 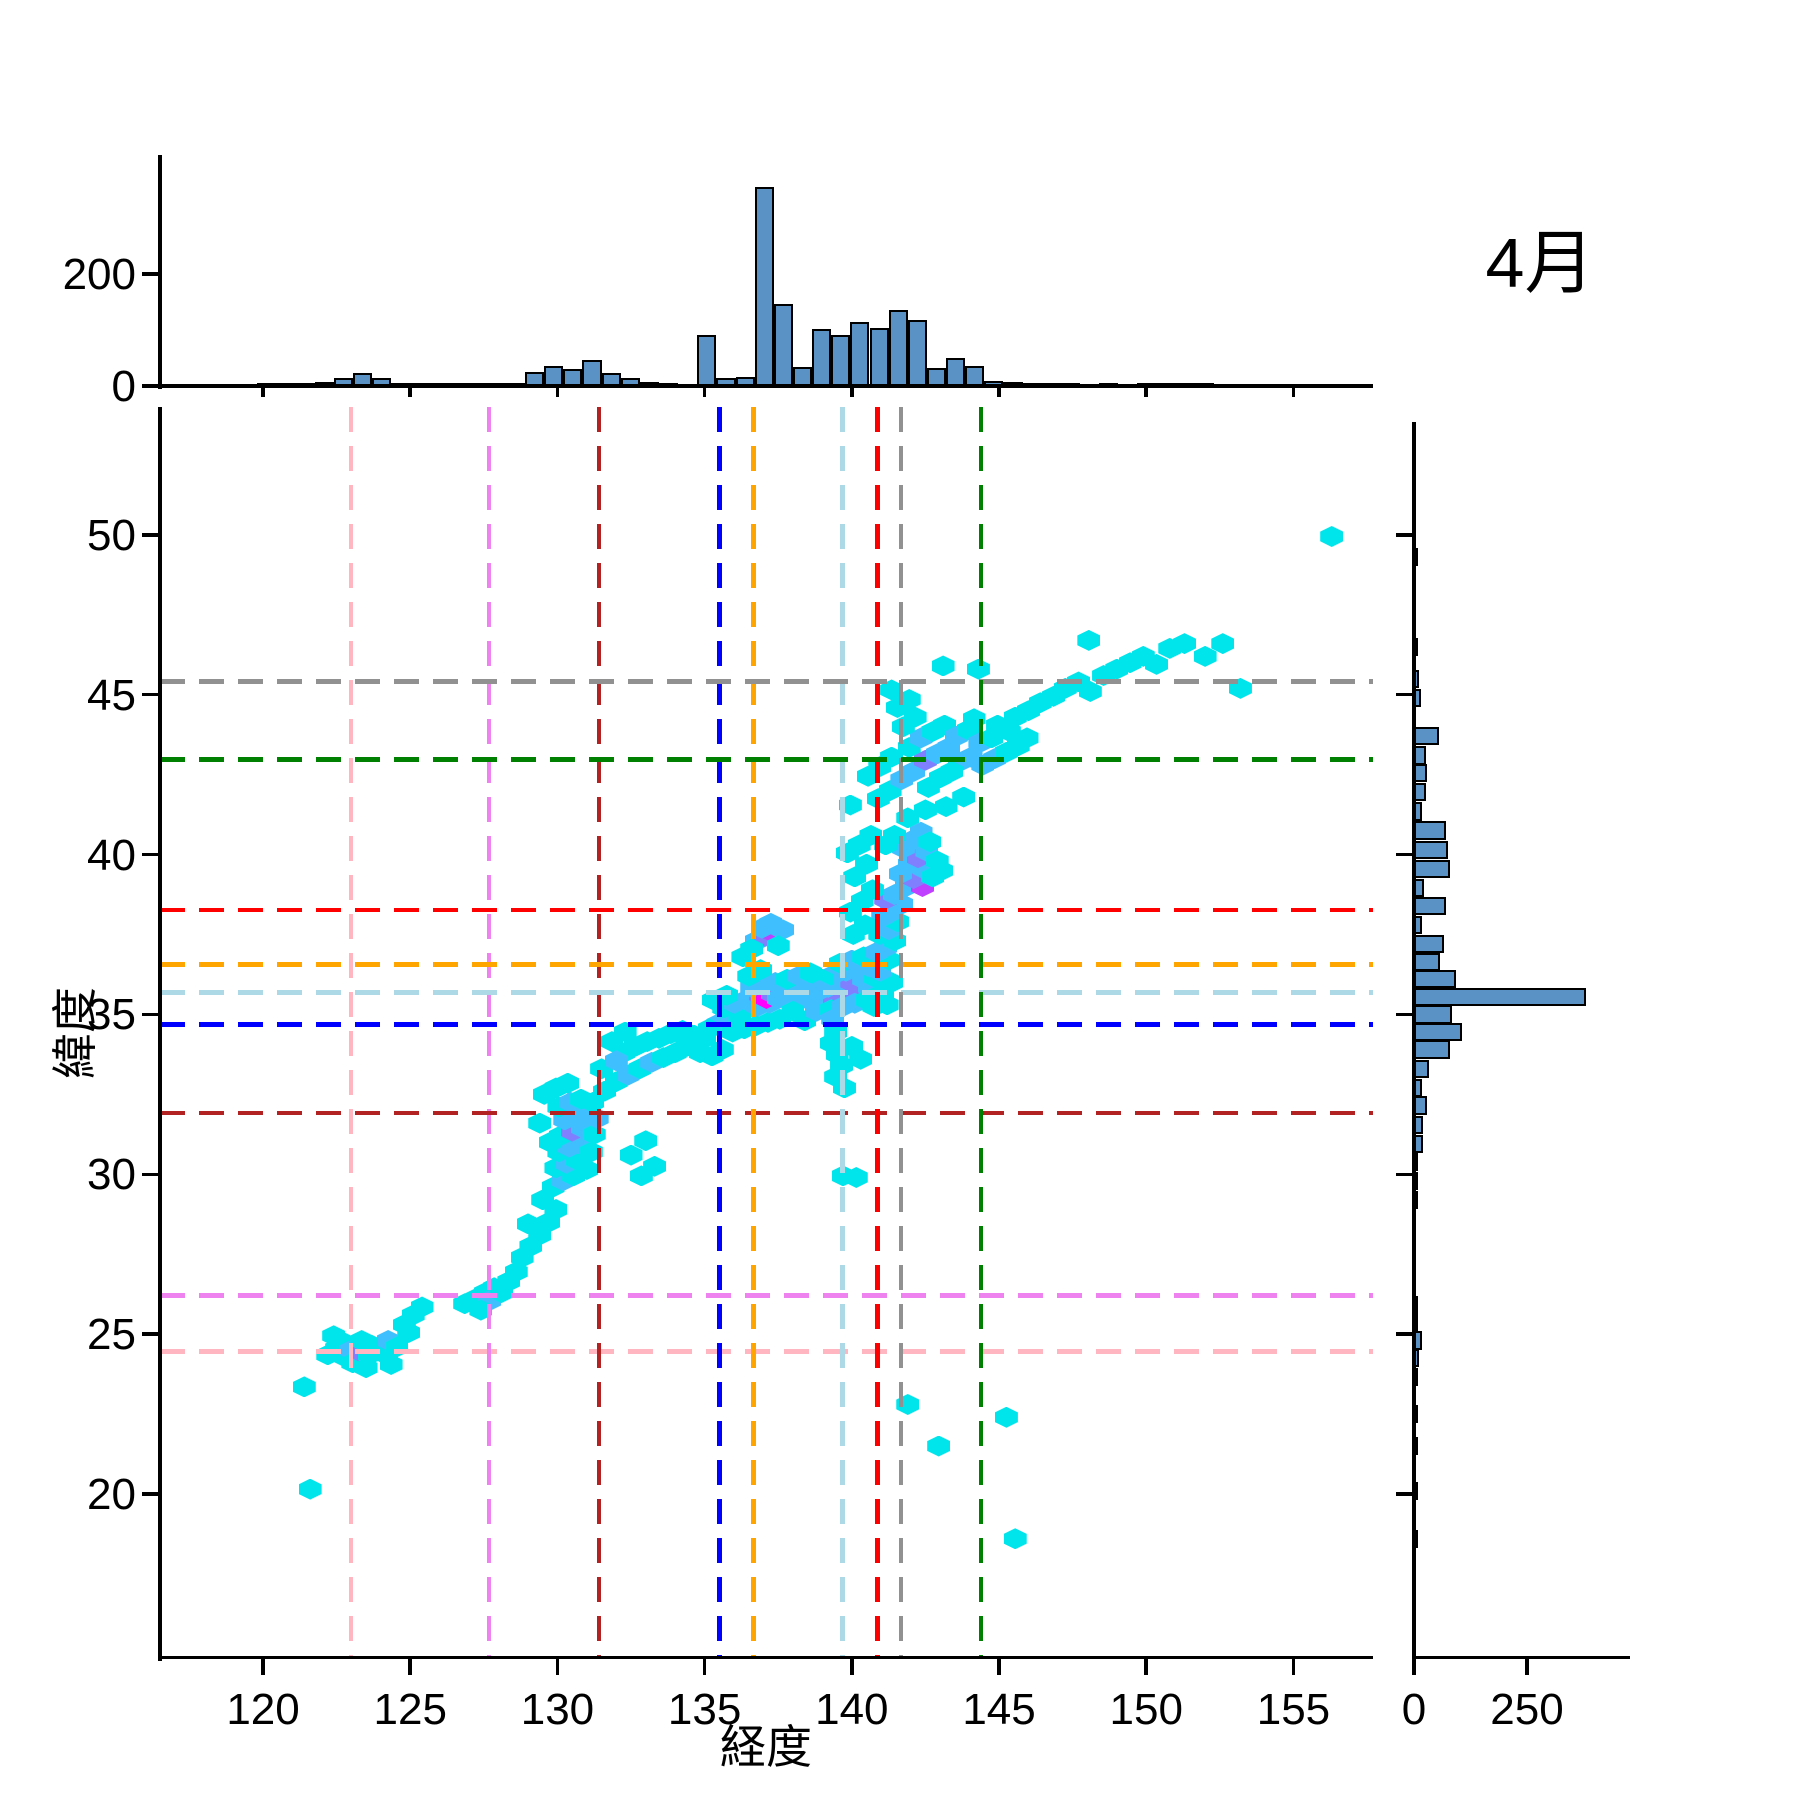 What do you see at coordinates (719, 1032) in the screenshot?
I see `crosshair-vline-blue` at bounding box center [719, 1032].